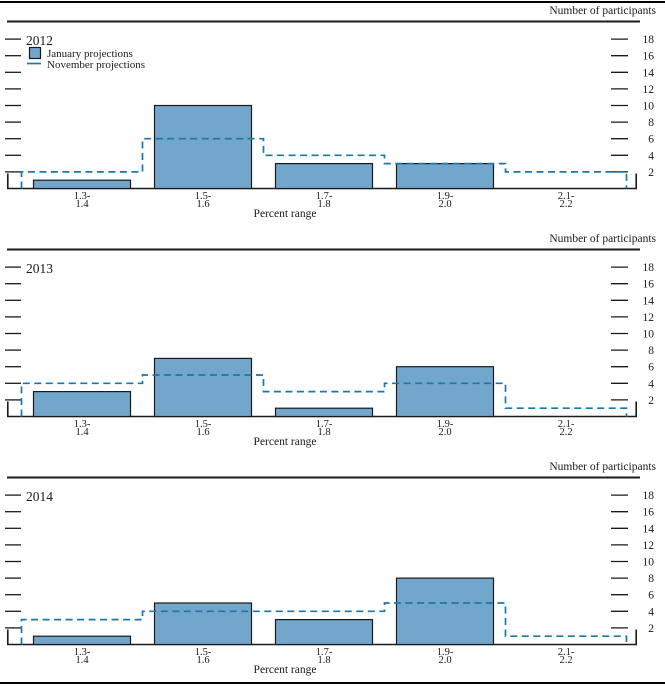 This screenshot has height=687, width=665. What do you see at coordinates (39, 268) in the screenshot?
I see `panel-title: 2013` at bounding box center [39, 268].